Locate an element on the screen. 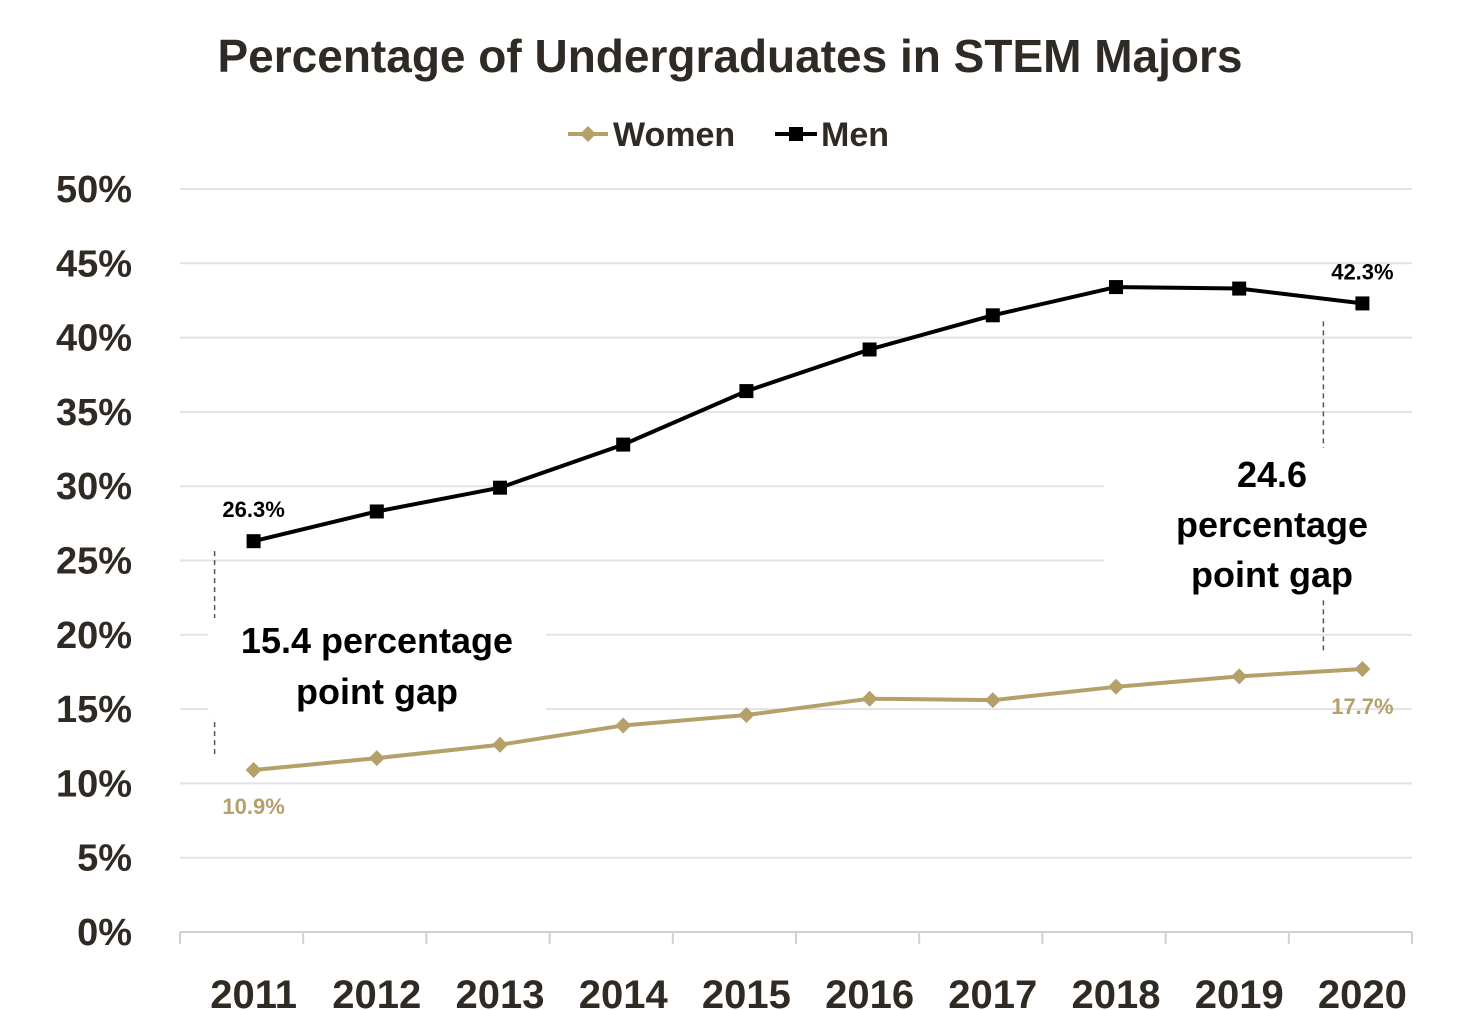 This screenshot has height=1010, width=1460. annotation-gap-2011: 15.4 percentage point gap is located at coordinates (377, 668).